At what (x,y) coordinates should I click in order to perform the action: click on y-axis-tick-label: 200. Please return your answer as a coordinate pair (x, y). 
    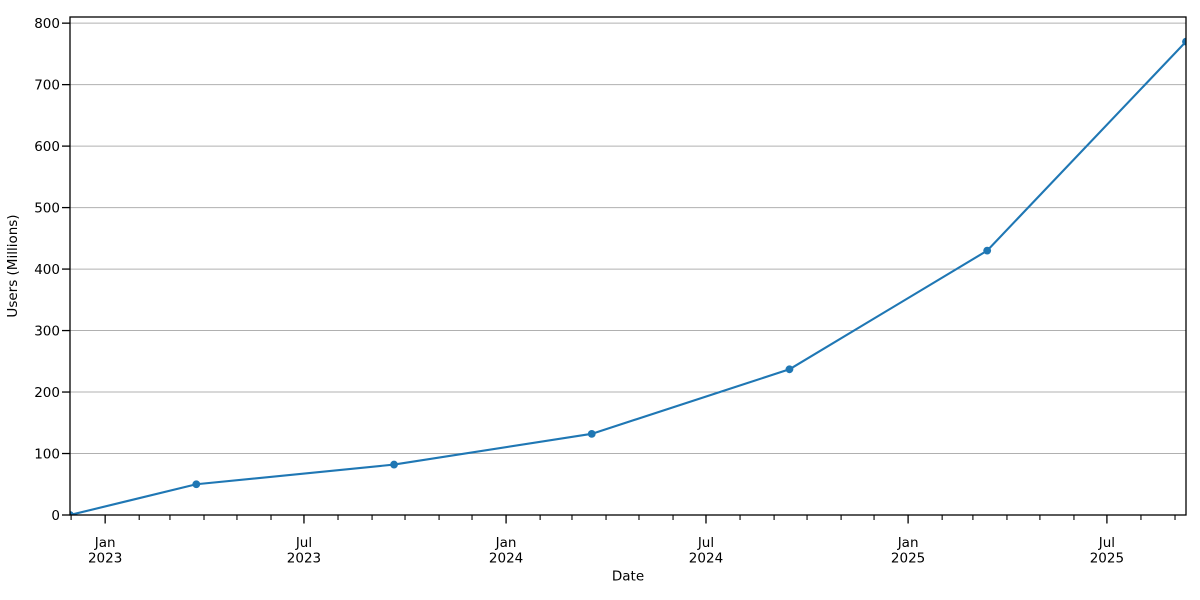
    Looking at the image, I should click on (47, 393).